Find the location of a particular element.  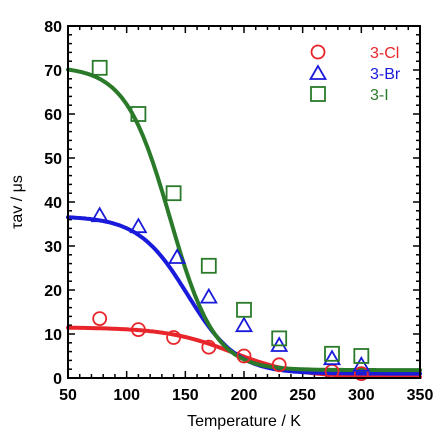

y-tick-label: 10 is located at coordinates (53, 335).